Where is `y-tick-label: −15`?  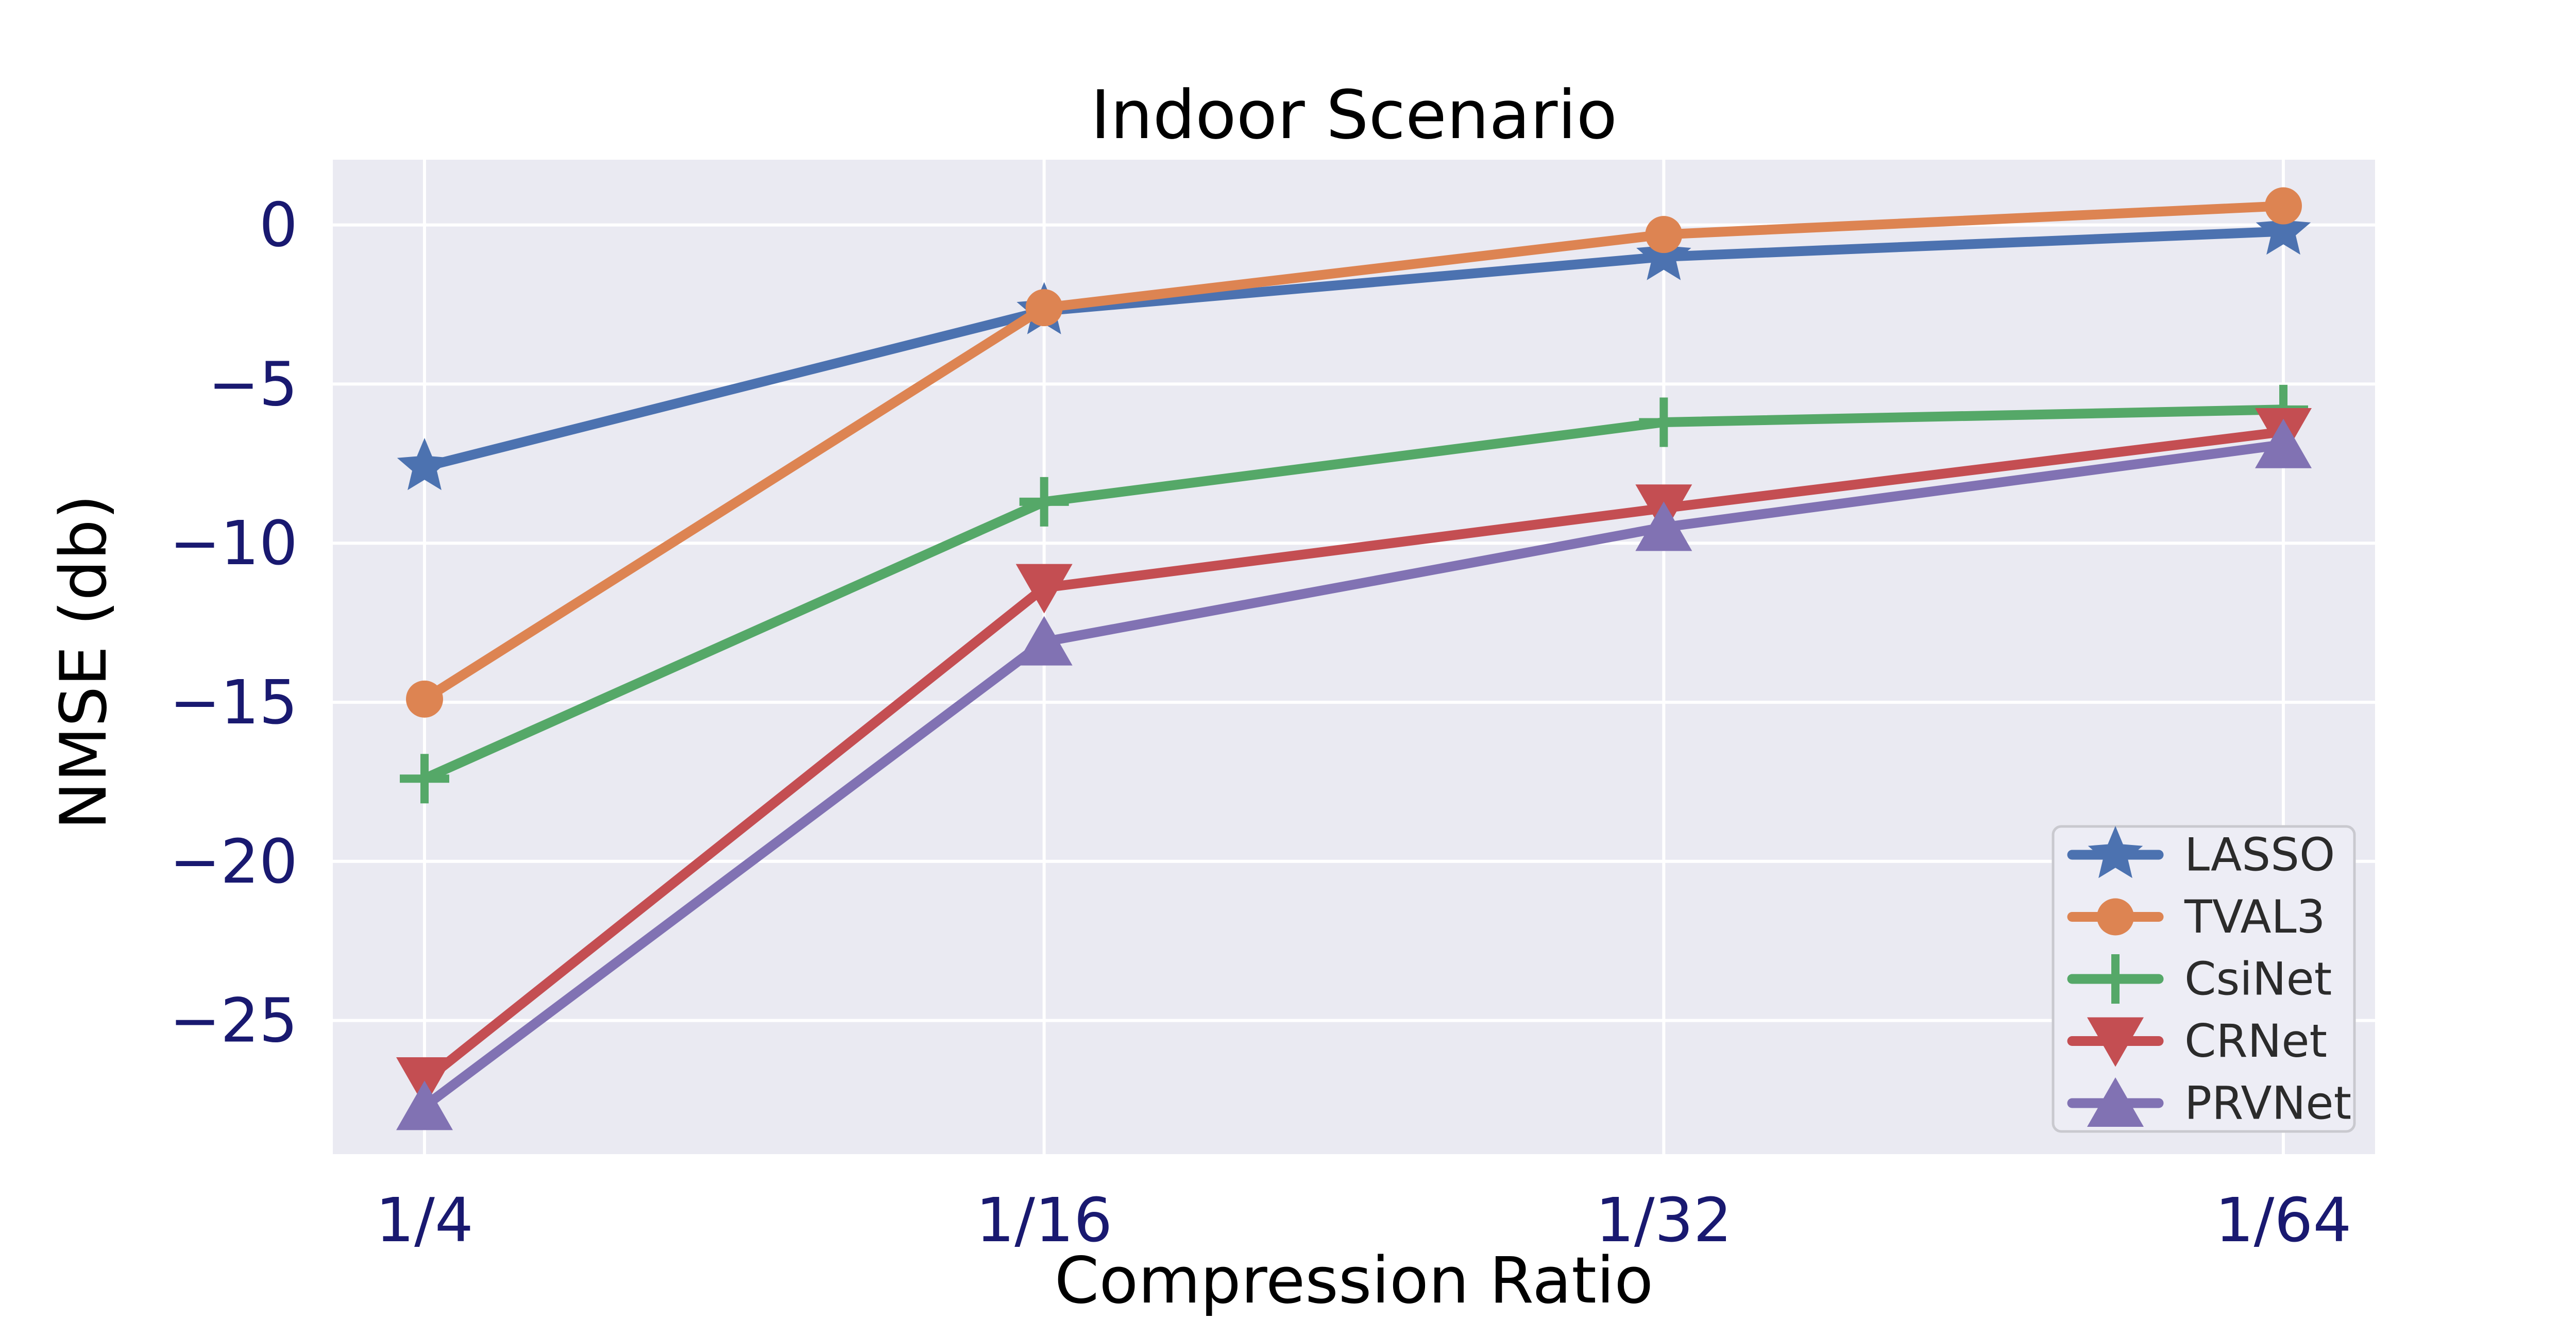
y-tick-label: −15 is located at coordinates (234, 702).